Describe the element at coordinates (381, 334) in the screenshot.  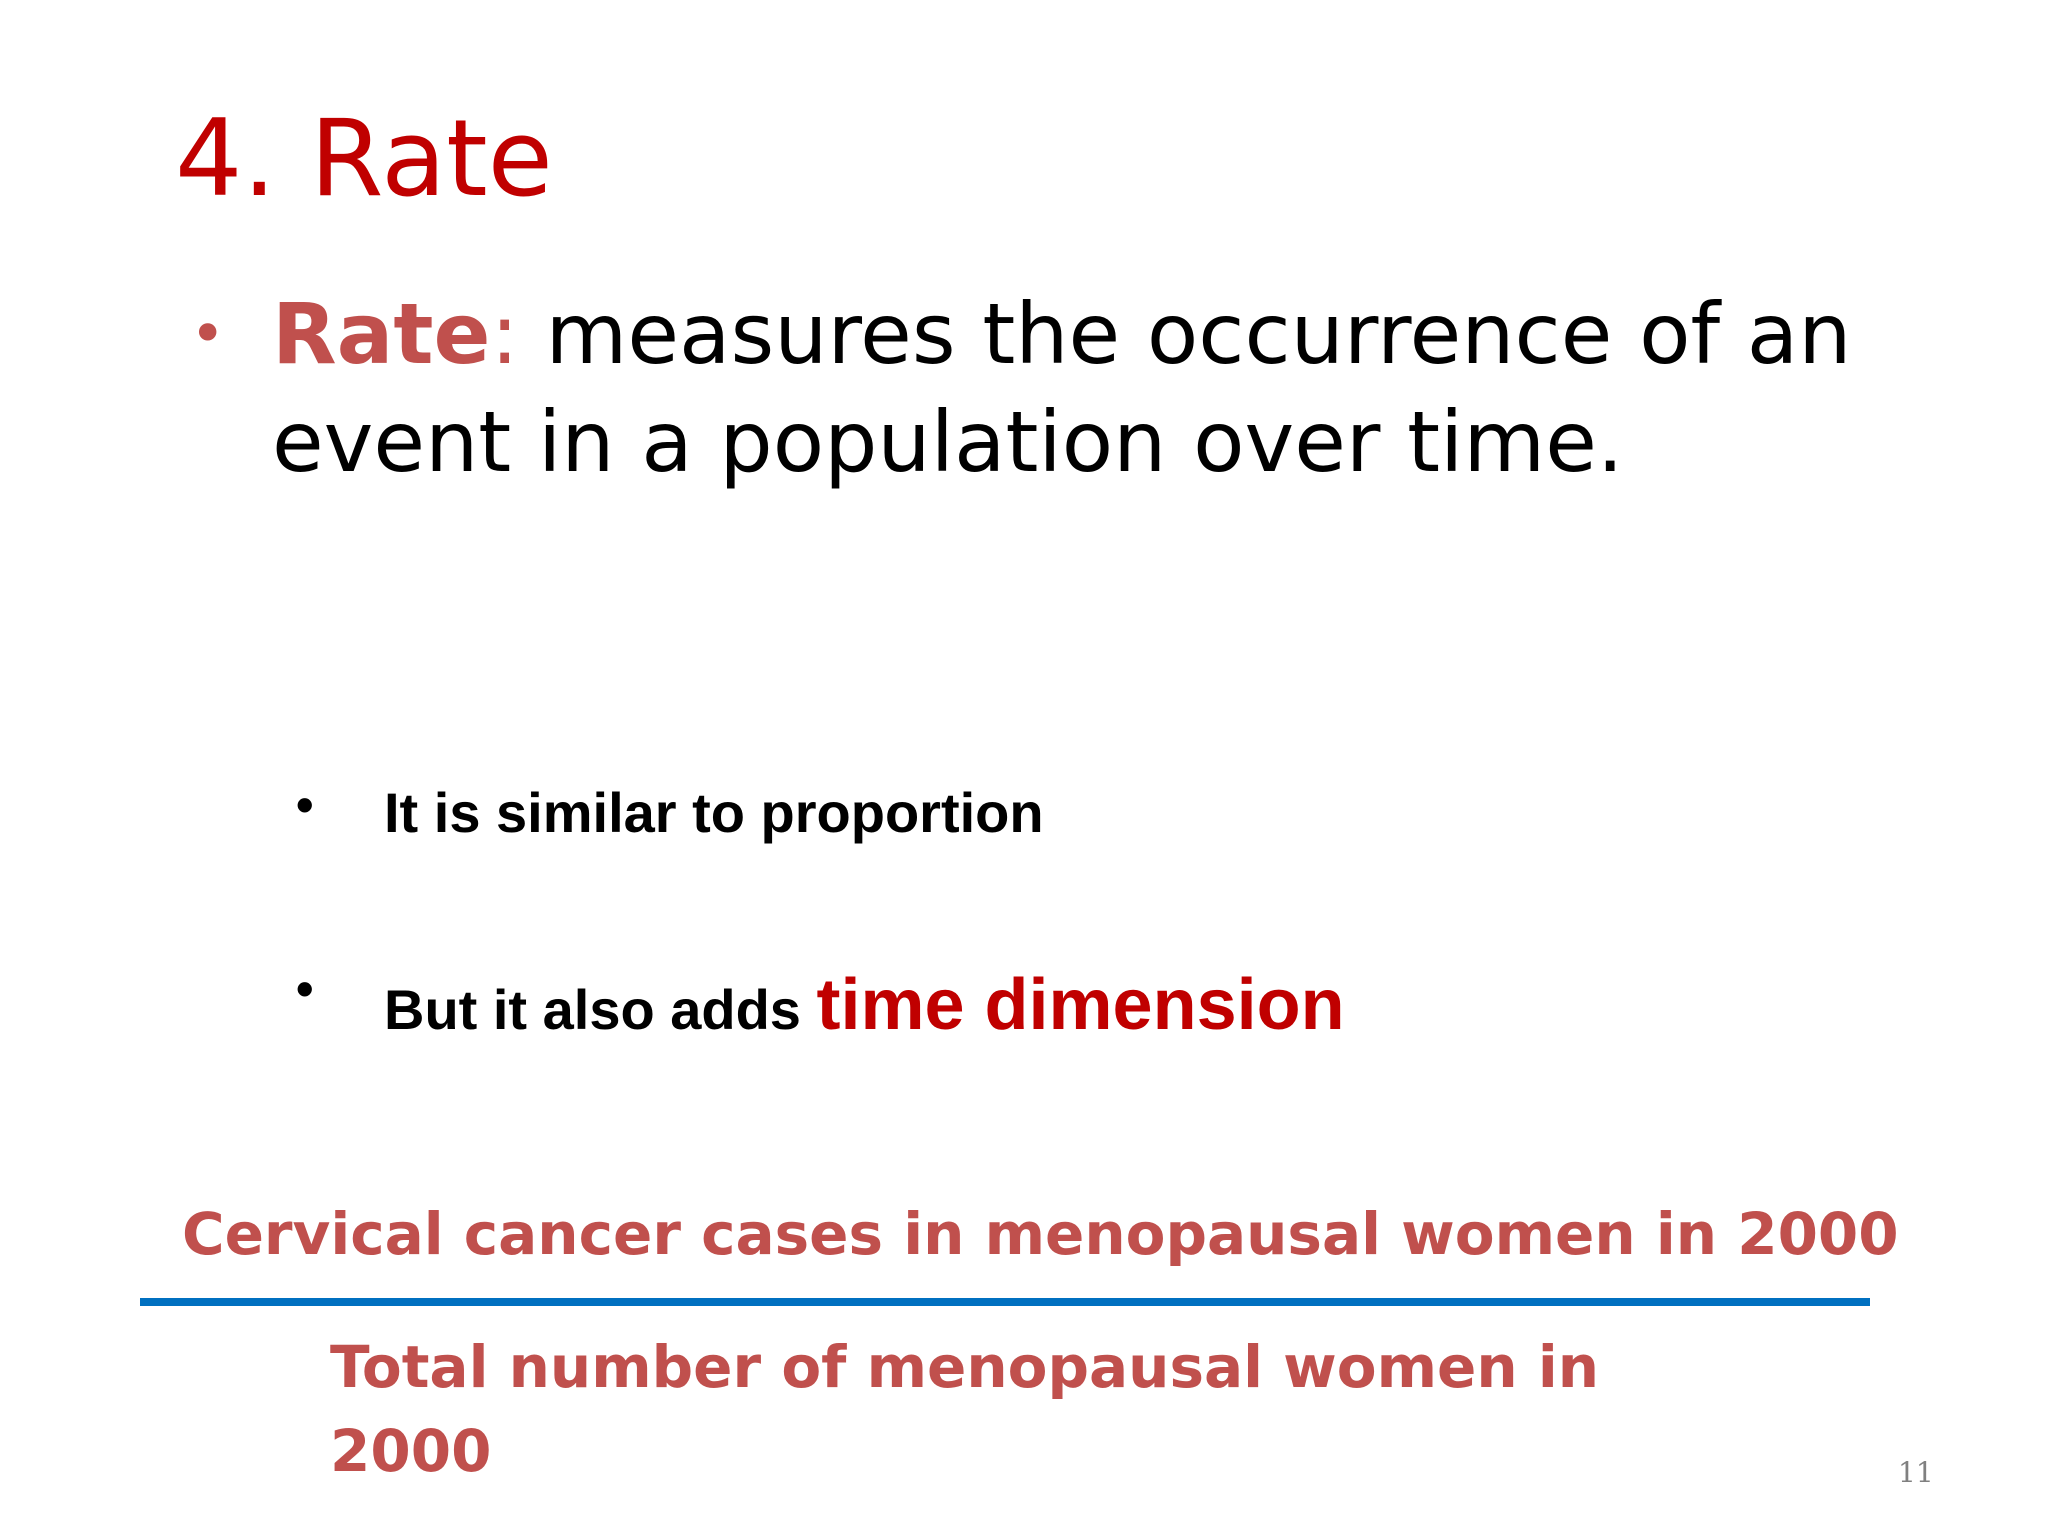
I see `rate-term: Rate` at that location.